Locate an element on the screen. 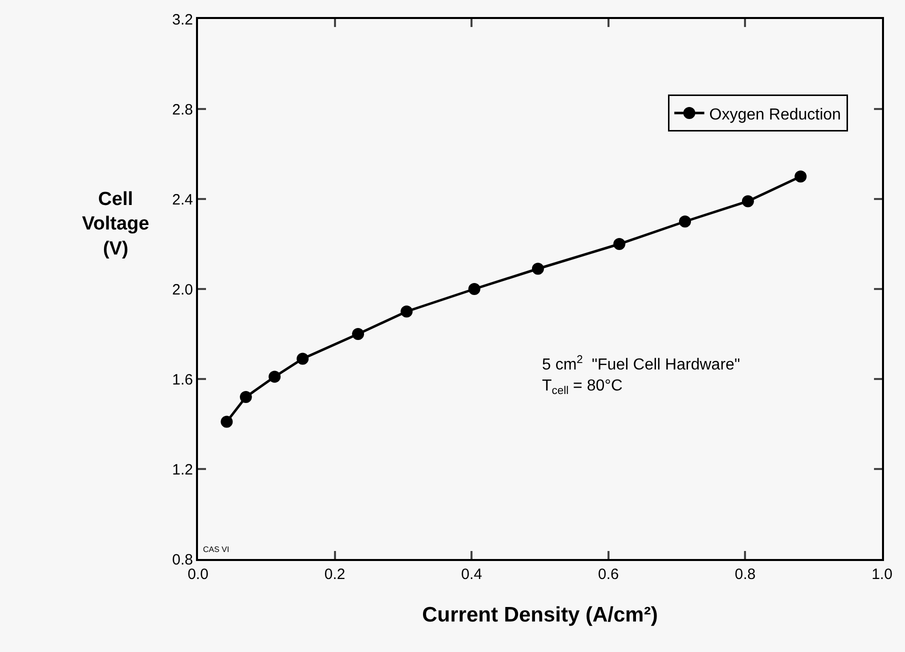  y-tick-label: 1.6 is located at coordinates (182, 379).